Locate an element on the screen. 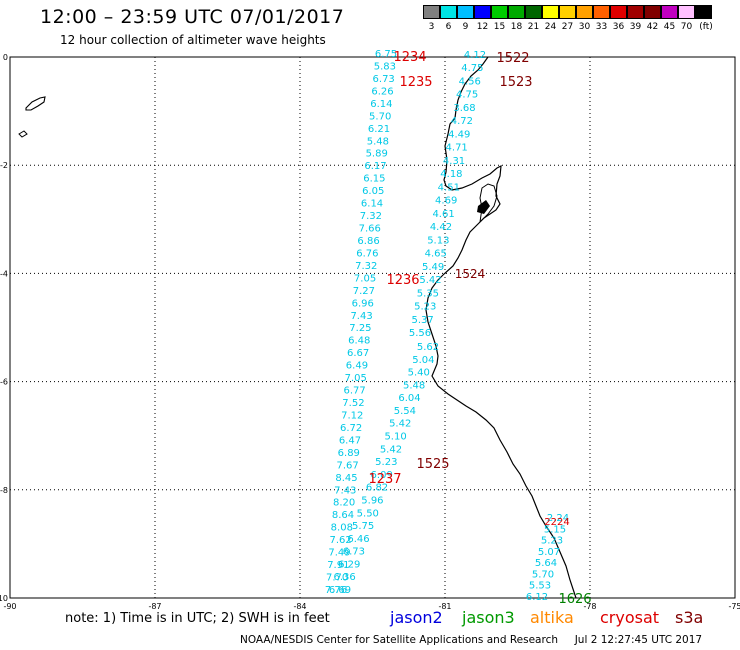 The height and width of the screenshot is (650, 740). satellite-cryosat-label: cryosat is located at coordinates (630, 617).